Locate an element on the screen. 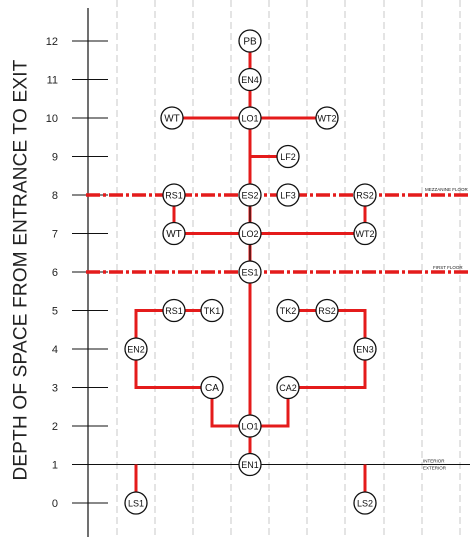 The image size is (470, 537). axis-tick-label-11: 11 is located at coordinates (52, 81).